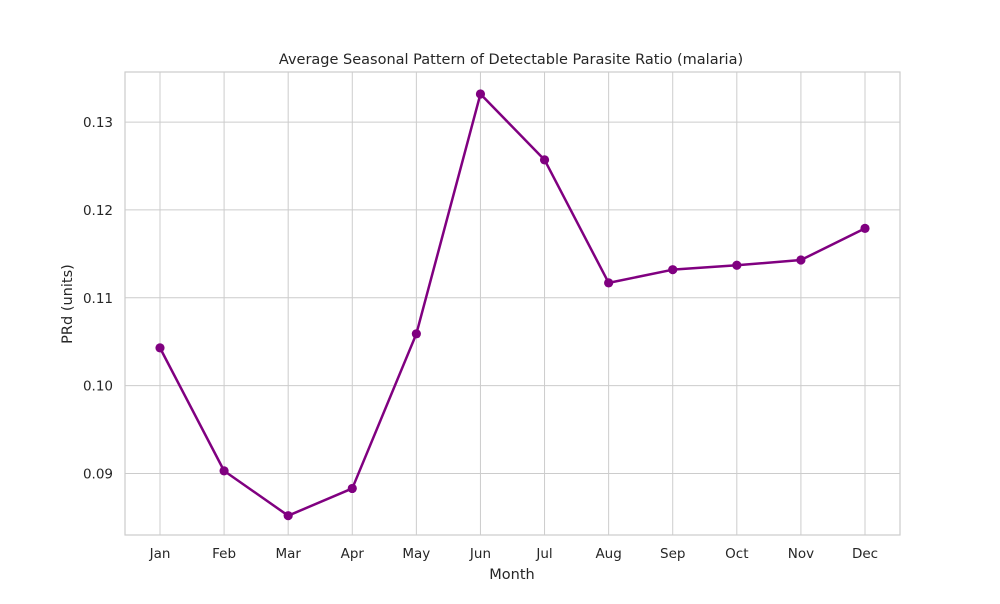 The width and height of the screenshot is (1000, 604). I want to click on x-tick-label: Feb, so click(224, 554).